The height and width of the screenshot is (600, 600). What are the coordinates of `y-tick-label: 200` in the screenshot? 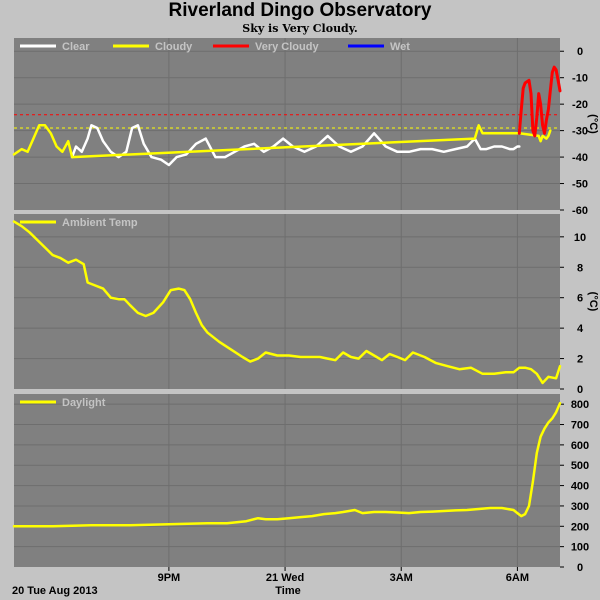 It's located at (580, 527).